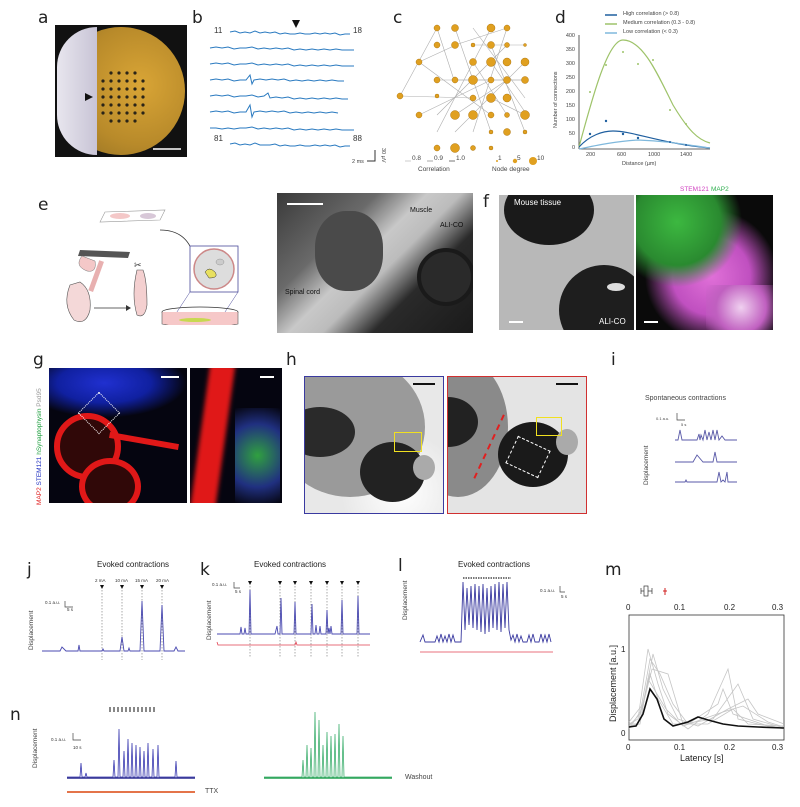  Describe the element at coordinates (517, 445) in the screenshot. I see `organoid-after` at that location.